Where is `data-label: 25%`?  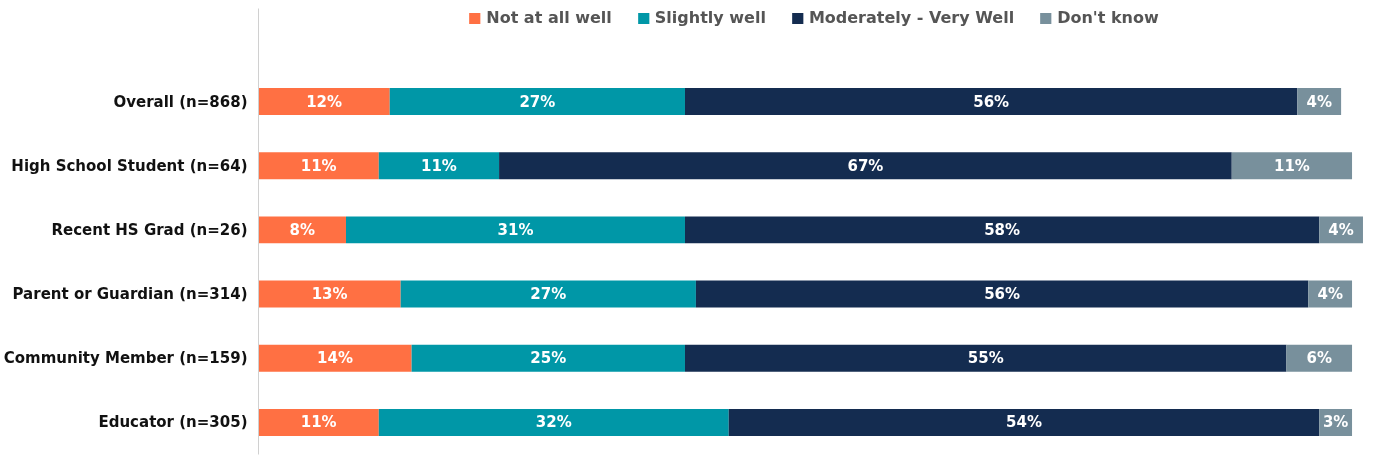 data-label: 25% is located at coordinates (548, 358).